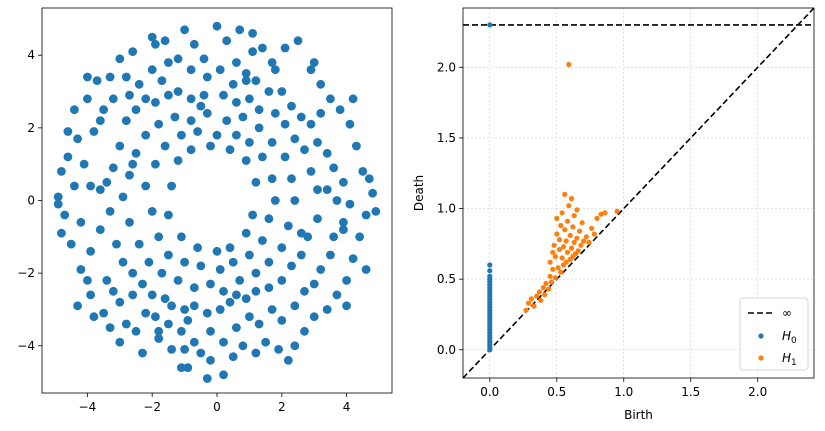 The width and height of the screenshot is (825, 431). Describe the element at coordinates (26, 346) in the screenshot. I see `y-tick-label: −4` at that location.